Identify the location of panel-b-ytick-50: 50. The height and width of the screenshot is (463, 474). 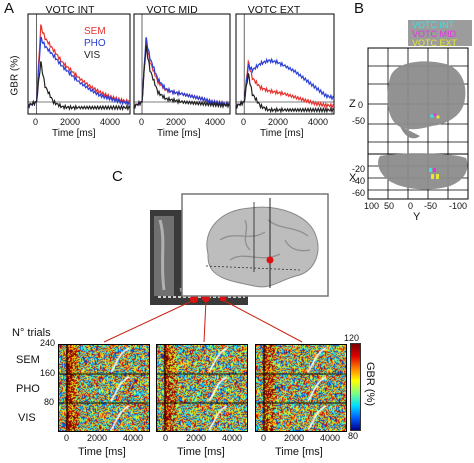
(389, 206).